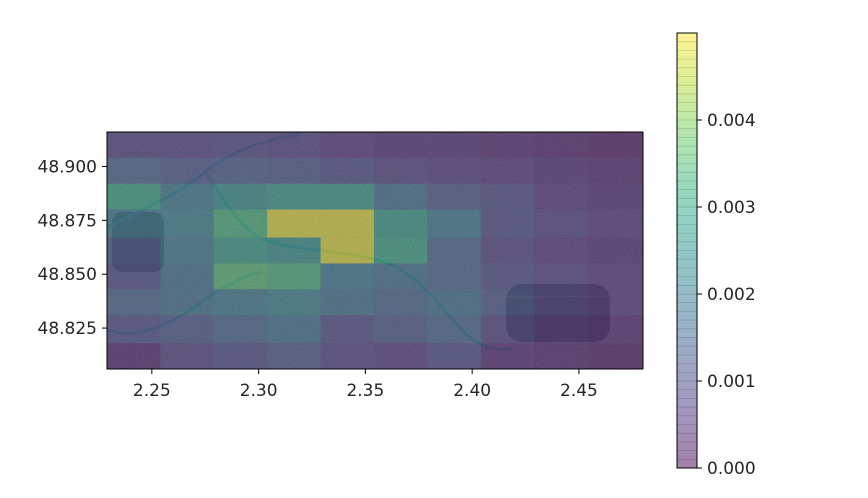 The height and width of the screenshot is (498, 868). I want to click on y-tick-label: 48.825, so click(67, 329).